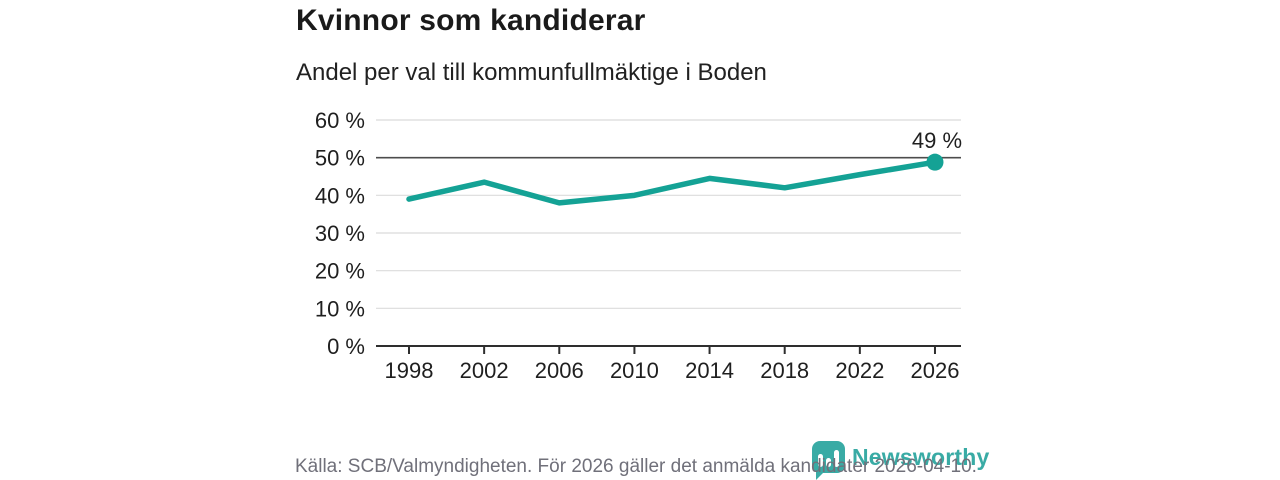  What do you see at coordinates (634, 370) in the screenshot?
I see `svg-text: 2010` at bounding box center [634, 370].